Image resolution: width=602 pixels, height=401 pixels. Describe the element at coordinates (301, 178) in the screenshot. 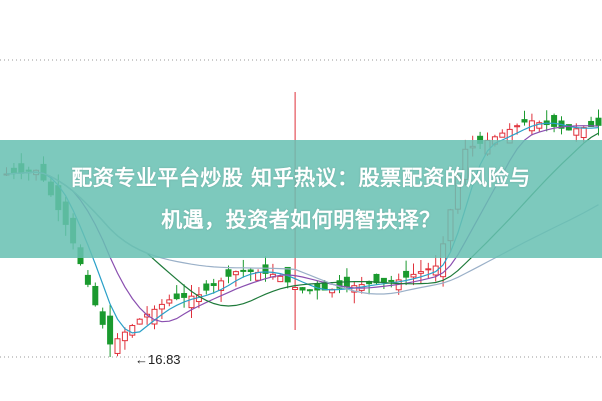

I see `title-line-1: 配资专业平台炒股 知乎热议：股票配资的风险与` at that location.